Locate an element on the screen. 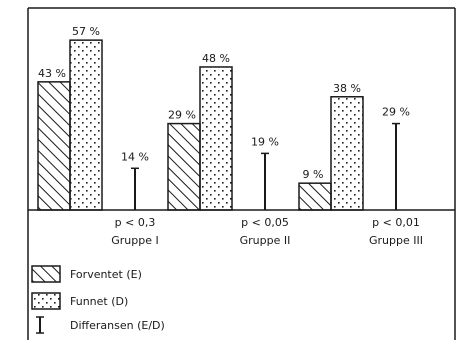 This screenshot has height=347, width=464. group-label-group-2: Gruppe II is located at coordinates (265, 240).